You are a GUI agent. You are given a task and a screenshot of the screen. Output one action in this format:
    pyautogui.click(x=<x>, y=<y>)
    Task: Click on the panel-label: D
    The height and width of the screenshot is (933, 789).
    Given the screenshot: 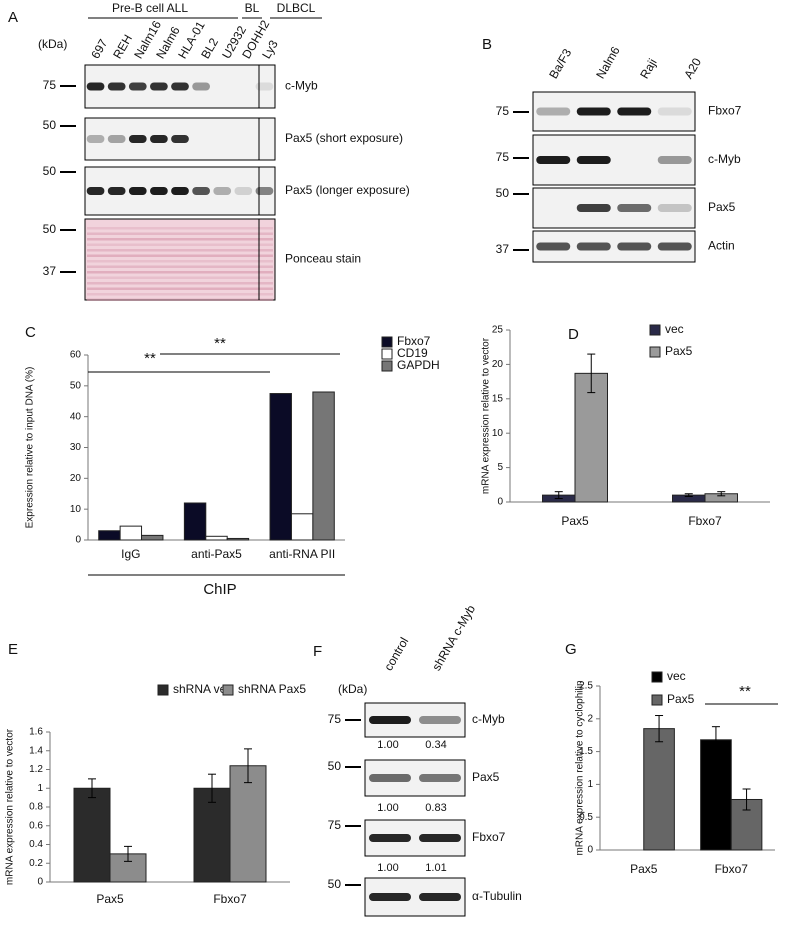 What is the action you would take?
    pyautogui.click(x=573, y=334)
    